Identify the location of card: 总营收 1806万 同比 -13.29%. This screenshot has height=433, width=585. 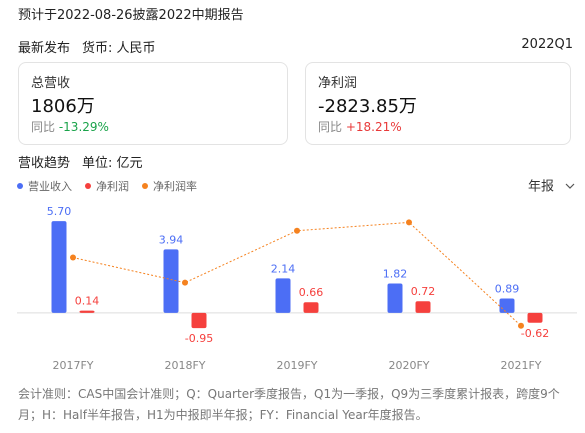
(153, 103).